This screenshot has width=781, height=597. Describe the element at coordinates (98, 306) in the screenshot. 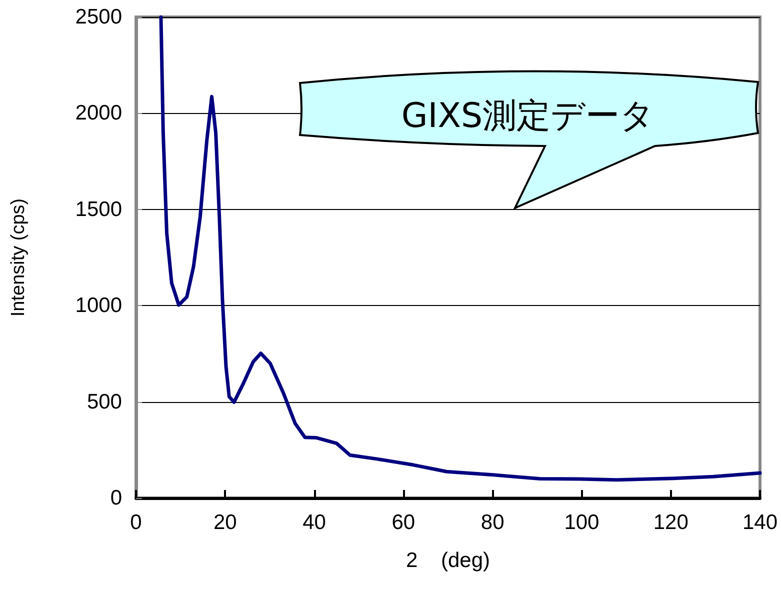

I see `y-tick-label: 1000` at that location.